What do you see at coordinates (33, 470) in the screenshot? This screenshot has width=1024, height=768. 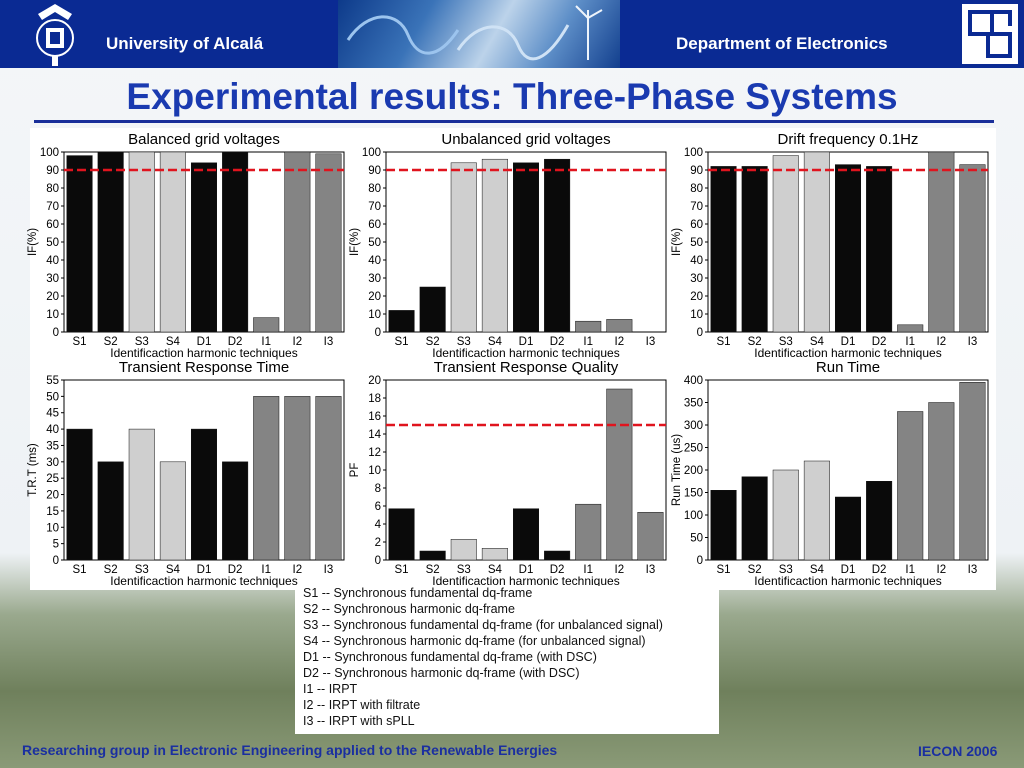 I see `y-axis-label: T.R.T (ms)` at bounding box center [33, 470].